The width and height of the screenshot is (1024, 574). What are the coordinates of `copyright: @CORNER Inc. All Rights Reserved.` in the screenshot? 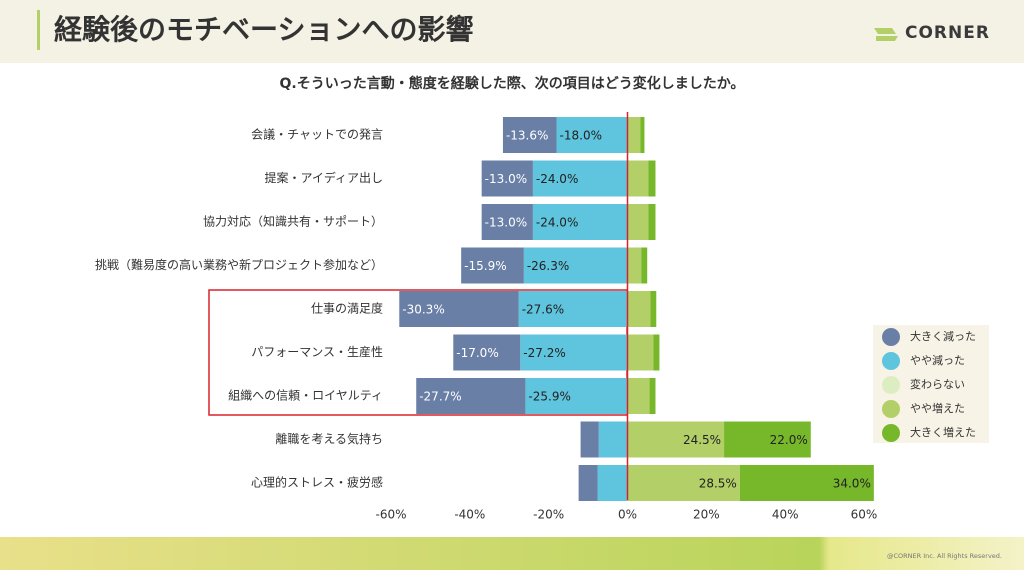 It's located at (944, 556).